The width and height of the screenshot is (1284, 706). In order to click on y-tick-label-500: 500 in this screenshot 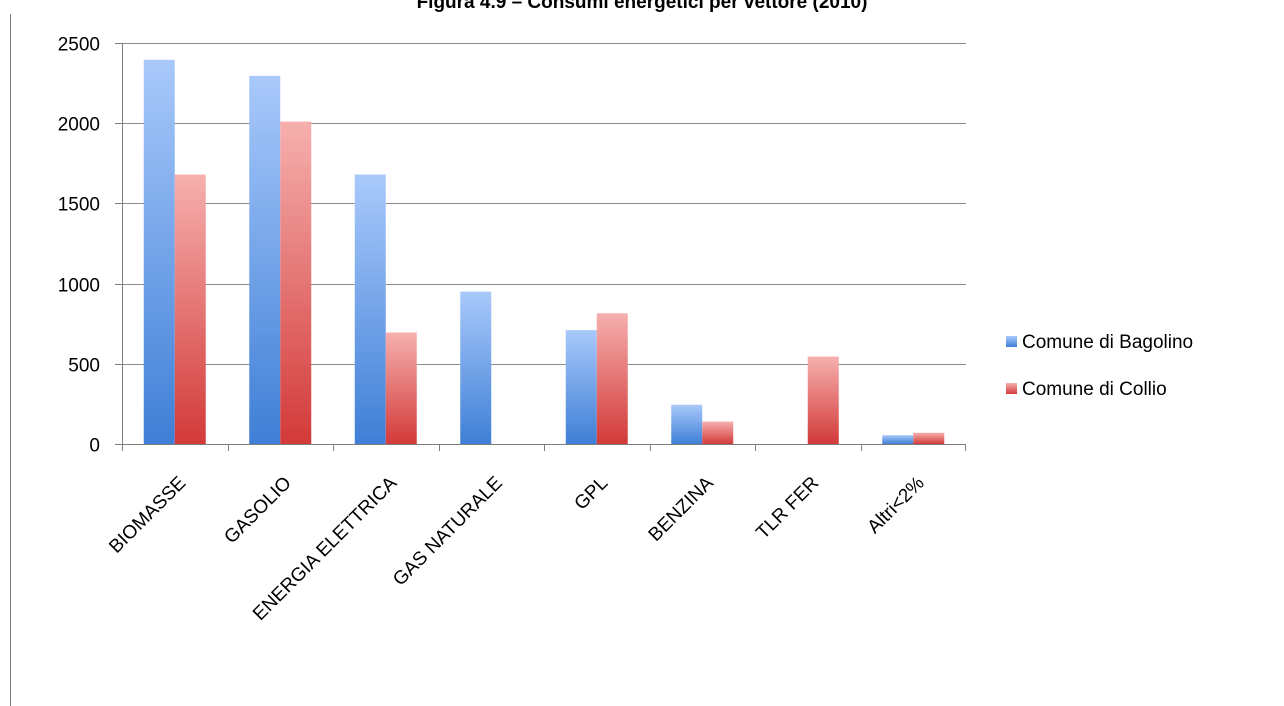, I will do `click(84, 366)`.